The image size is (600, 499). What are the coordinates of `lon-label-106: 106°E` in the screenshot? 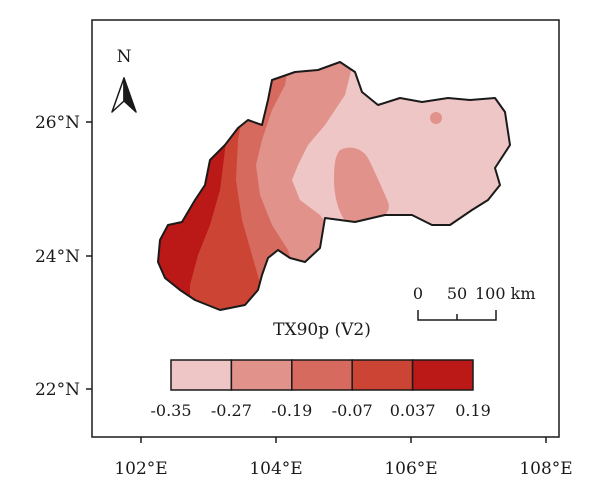 It's located at (410, 469).